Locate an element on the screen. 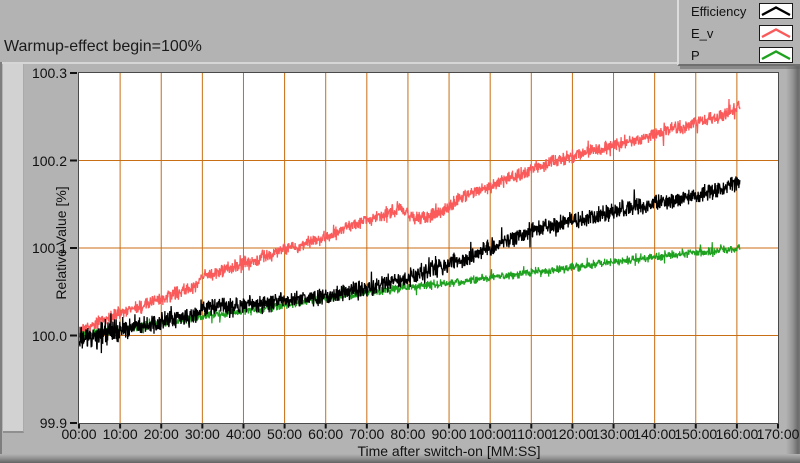  left-splitter-bar is located at coordinates (13, 248).